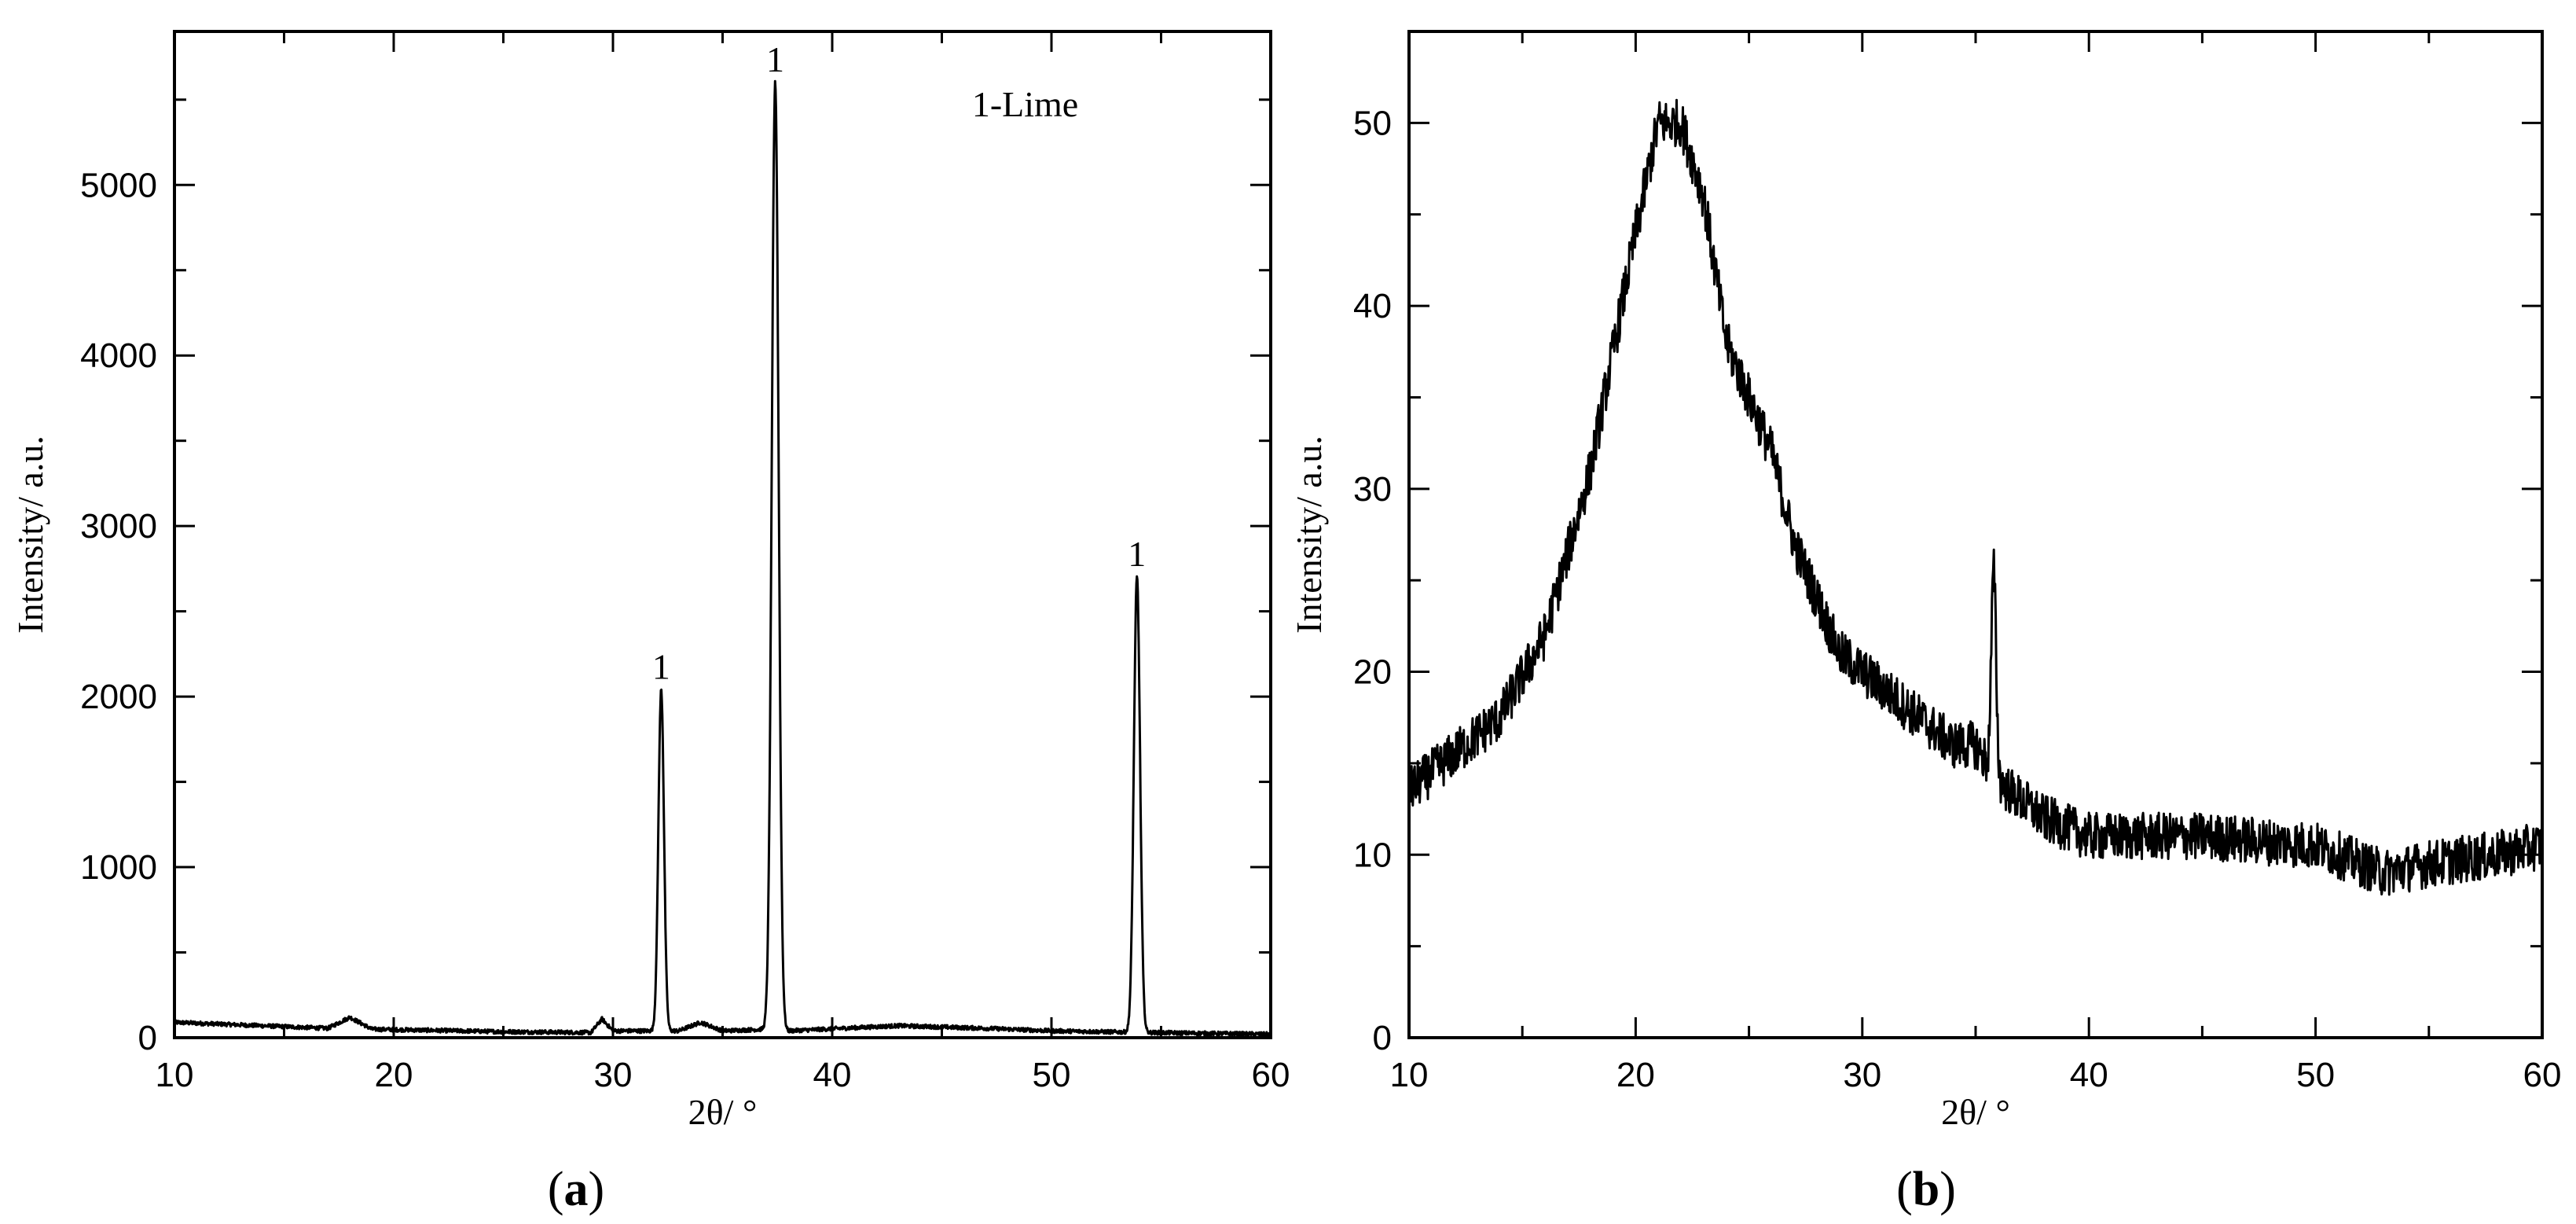 The image size is (2576, 1224). I want to click on panel-b-label: (b), so click(1926, 1189).